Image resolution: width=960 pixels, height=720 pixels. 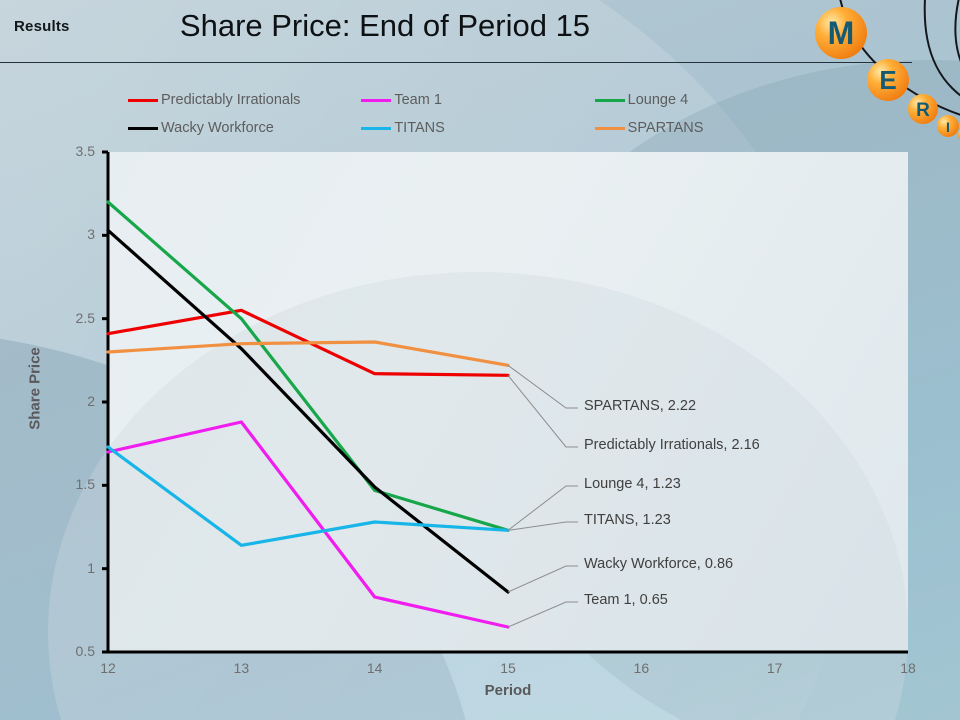 What do you see at coordinates (419, 128) in the screenshot?
I see `legend-label: TITANS` at bounding box center [419, 128].